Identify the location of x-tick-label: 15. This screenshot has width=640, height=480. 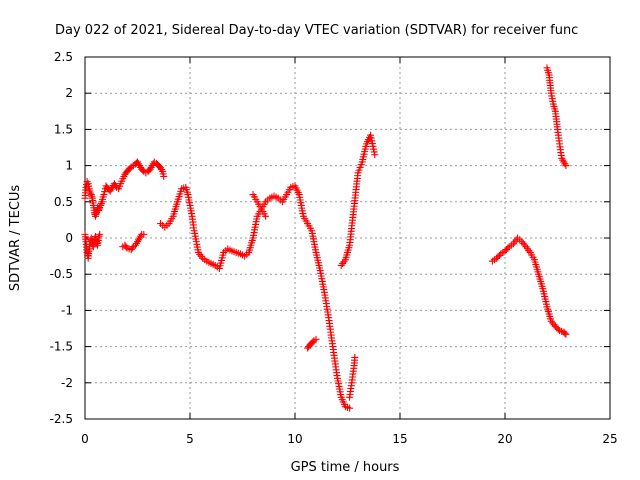
(399, 439).